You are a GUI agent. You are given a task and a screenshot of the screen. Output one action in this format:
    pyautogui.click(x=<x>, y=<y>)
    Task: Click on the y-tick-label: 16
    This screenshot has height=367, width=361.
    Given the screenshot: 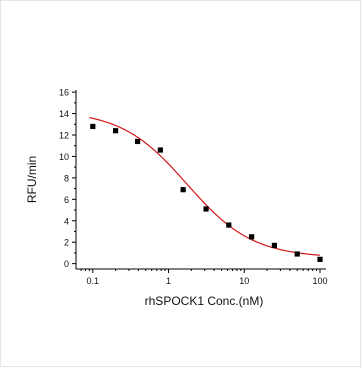 What is the action you would take?
    pyautogui.click(x=64, y=93)
    